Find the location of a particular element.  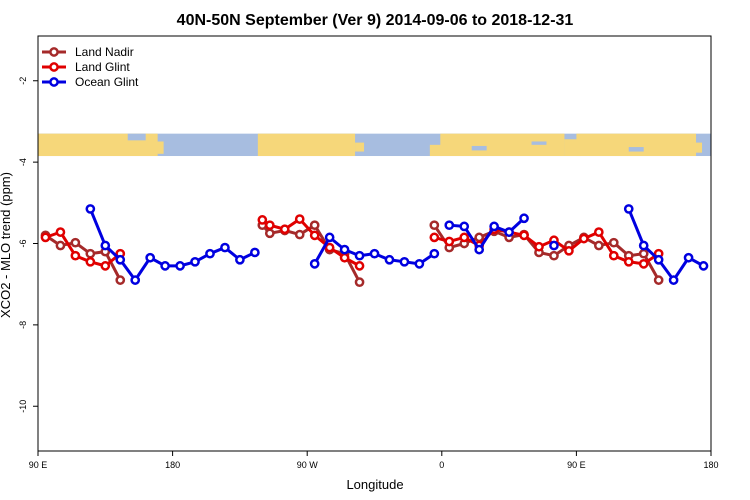

legend-label: Ocean Glint is located at coordinates (107, 82).